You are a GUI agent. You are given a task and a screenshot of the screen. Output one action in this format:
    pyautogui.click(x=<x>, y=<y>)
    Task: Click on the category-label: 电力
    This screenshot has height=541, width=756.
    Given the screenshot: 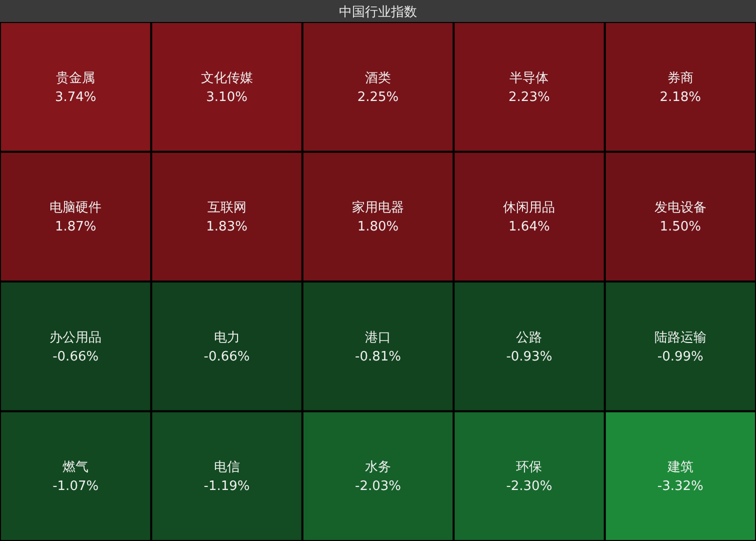 What is the action you would take?
    pyautogui.click(x=227, y=338)
    